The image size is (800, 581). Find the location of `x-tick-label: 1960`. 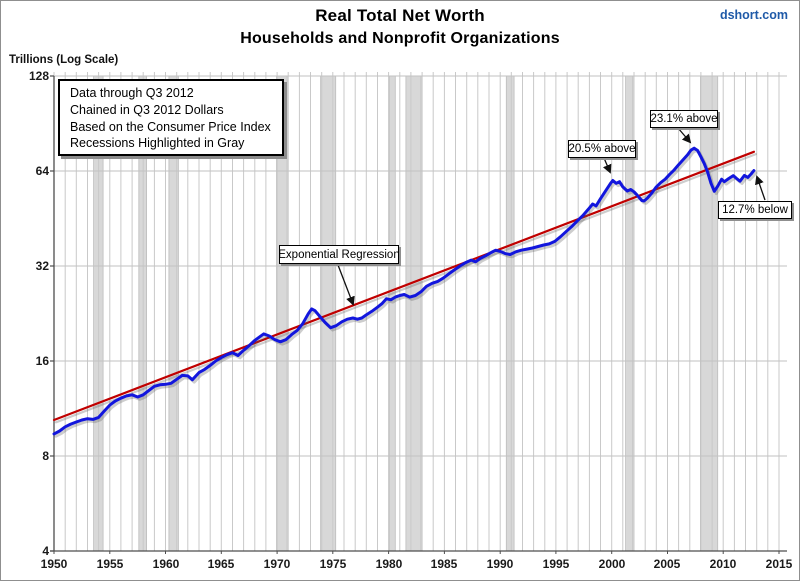

x-tick-label: 1960 is located at coordinates (166, 564).